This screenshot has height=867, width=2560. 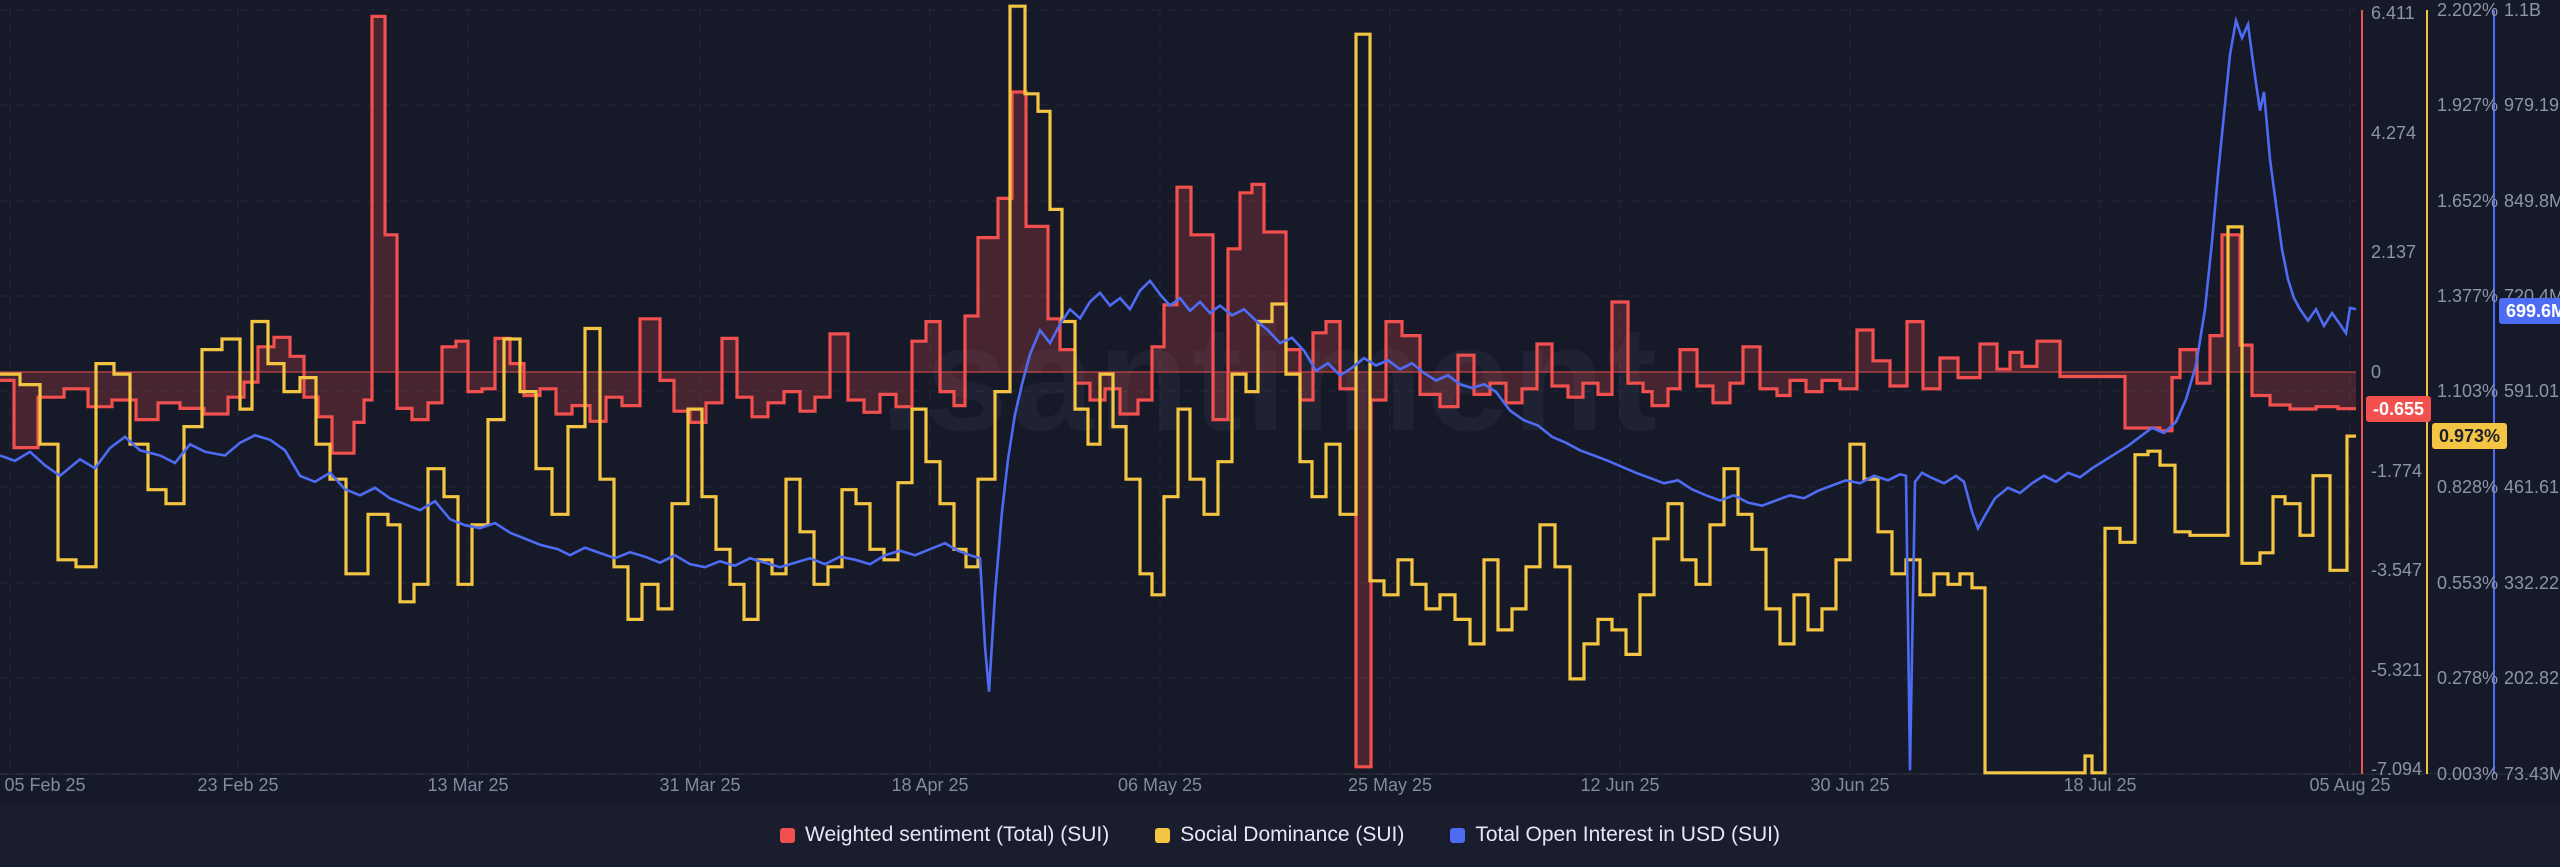 I want to click on x-axis-date-label: 13 Mar 25, so click(x=468, y=785).